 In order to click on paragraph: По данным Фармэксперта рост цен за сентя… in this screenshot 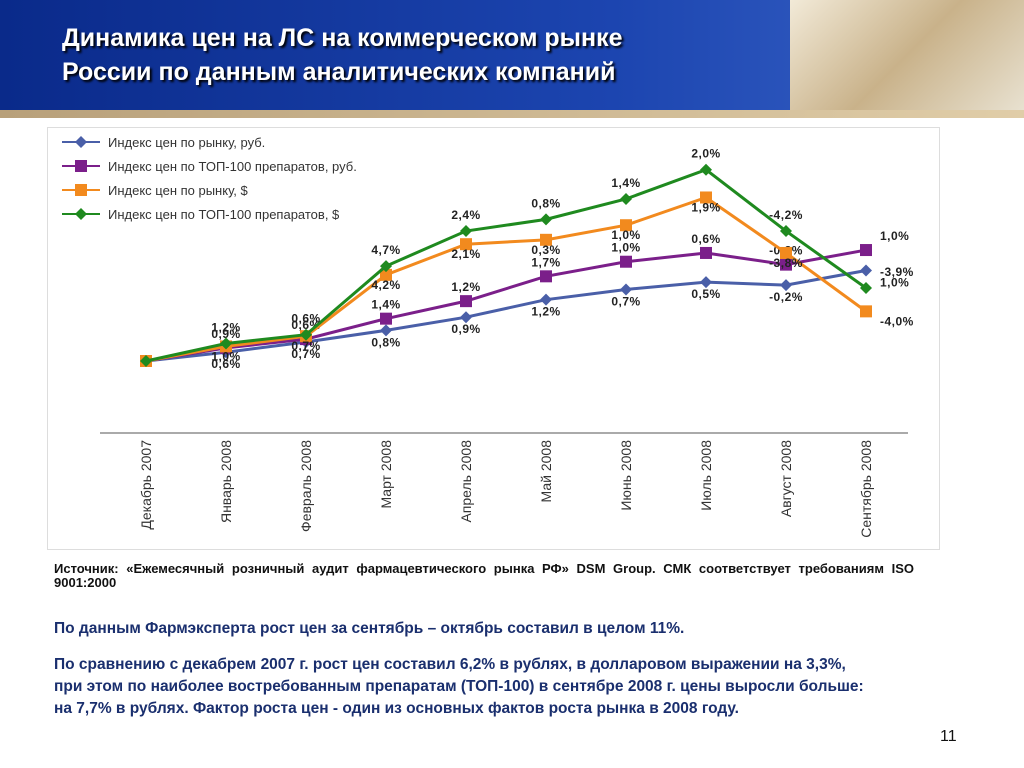, I will do `click(369, 628)`.